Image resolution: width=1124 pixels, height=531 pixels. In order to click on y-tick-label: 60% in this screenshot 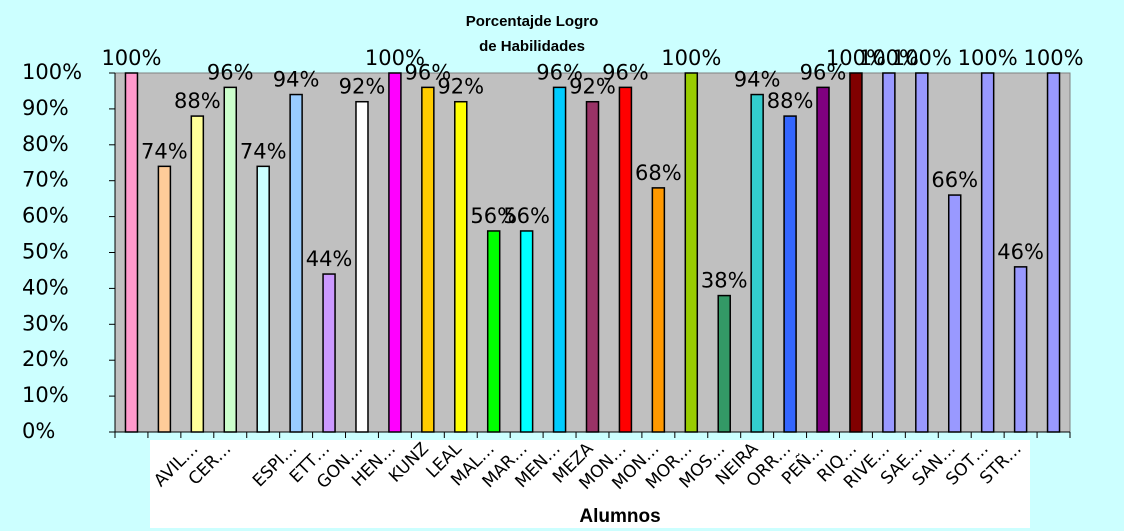, I will do `click(45, 216)`.